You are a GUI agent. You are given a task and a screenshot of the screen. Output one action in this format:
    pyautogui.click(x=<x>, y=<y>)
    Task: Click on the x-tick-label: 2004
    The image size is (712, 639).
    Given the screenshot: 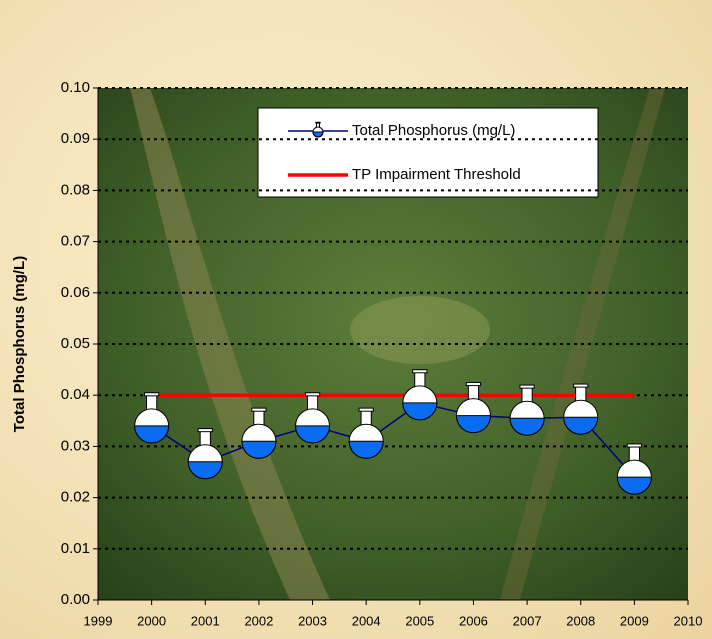 What is the action you would take?
    pyautogui.click(x=366, y=620)
    